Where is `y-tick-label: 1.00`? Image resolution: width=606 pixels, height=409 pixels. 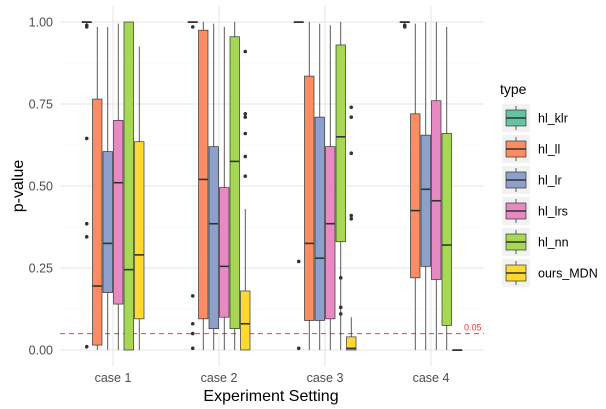
y-tick-label: 1.00 is located at coordinates (41, 23).